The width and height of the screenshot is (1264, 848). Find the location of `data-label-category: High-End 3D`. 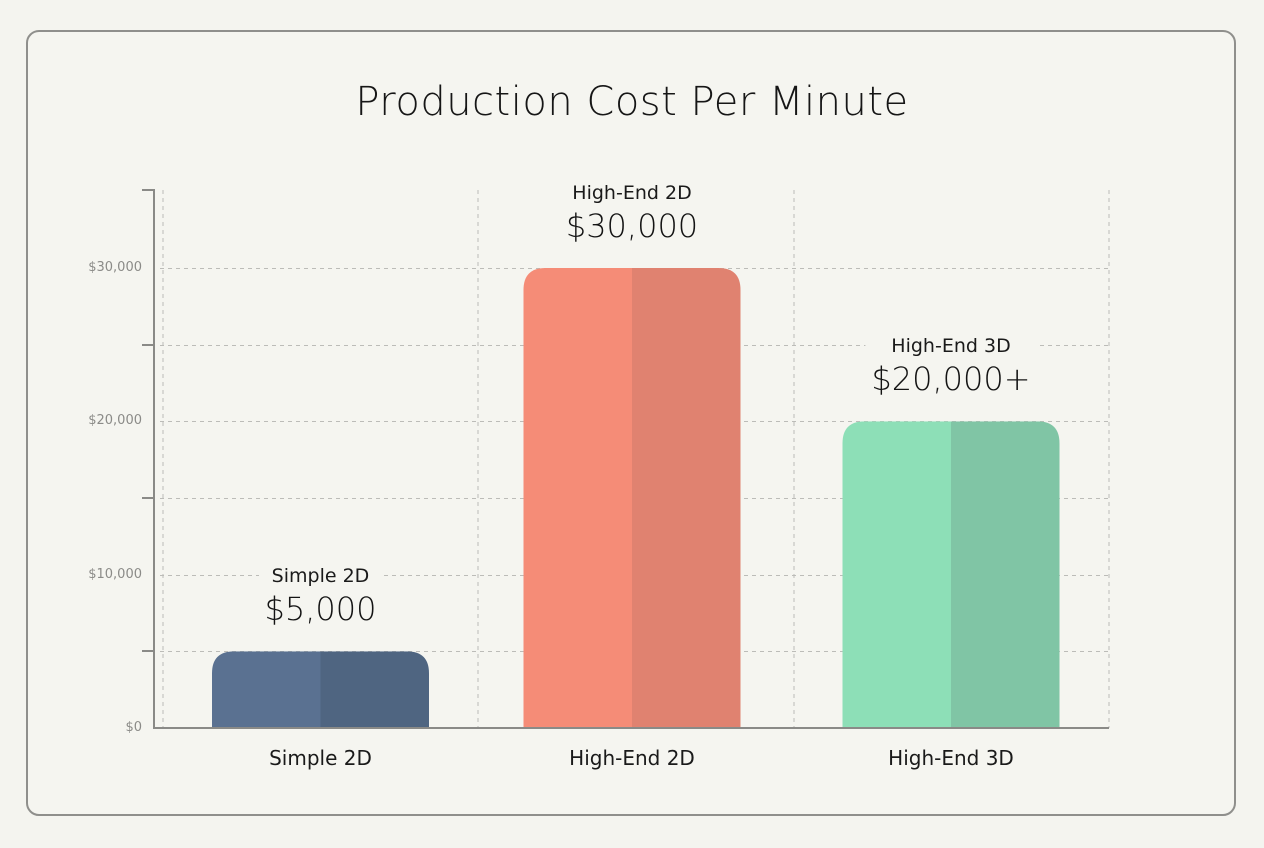

data-label-category: High-End 3D is located at coordinates (951, 346).